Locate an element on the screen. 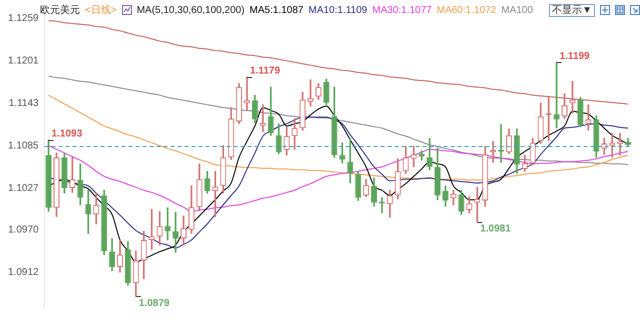  annotation: 1.1179 is located at coordinates (265, 71).